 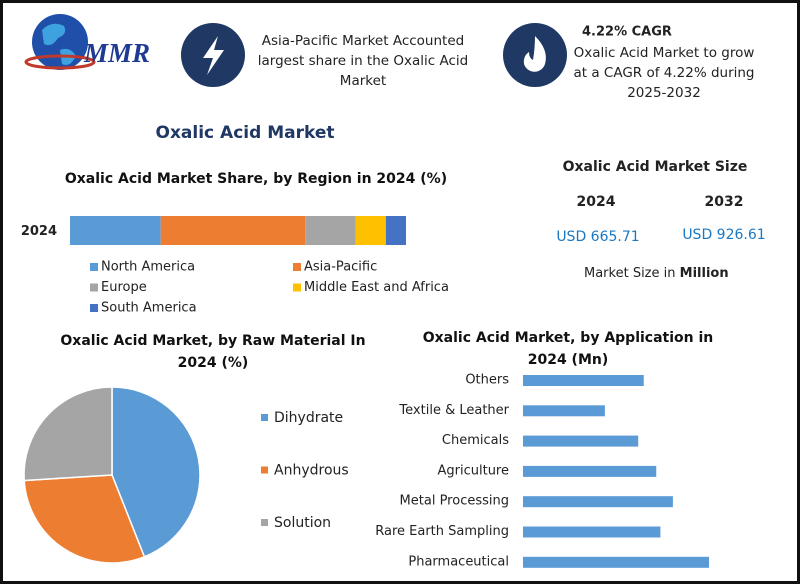 I want to click on size-title: Oxalic Acid Market Size, so click(x=655, y=167).